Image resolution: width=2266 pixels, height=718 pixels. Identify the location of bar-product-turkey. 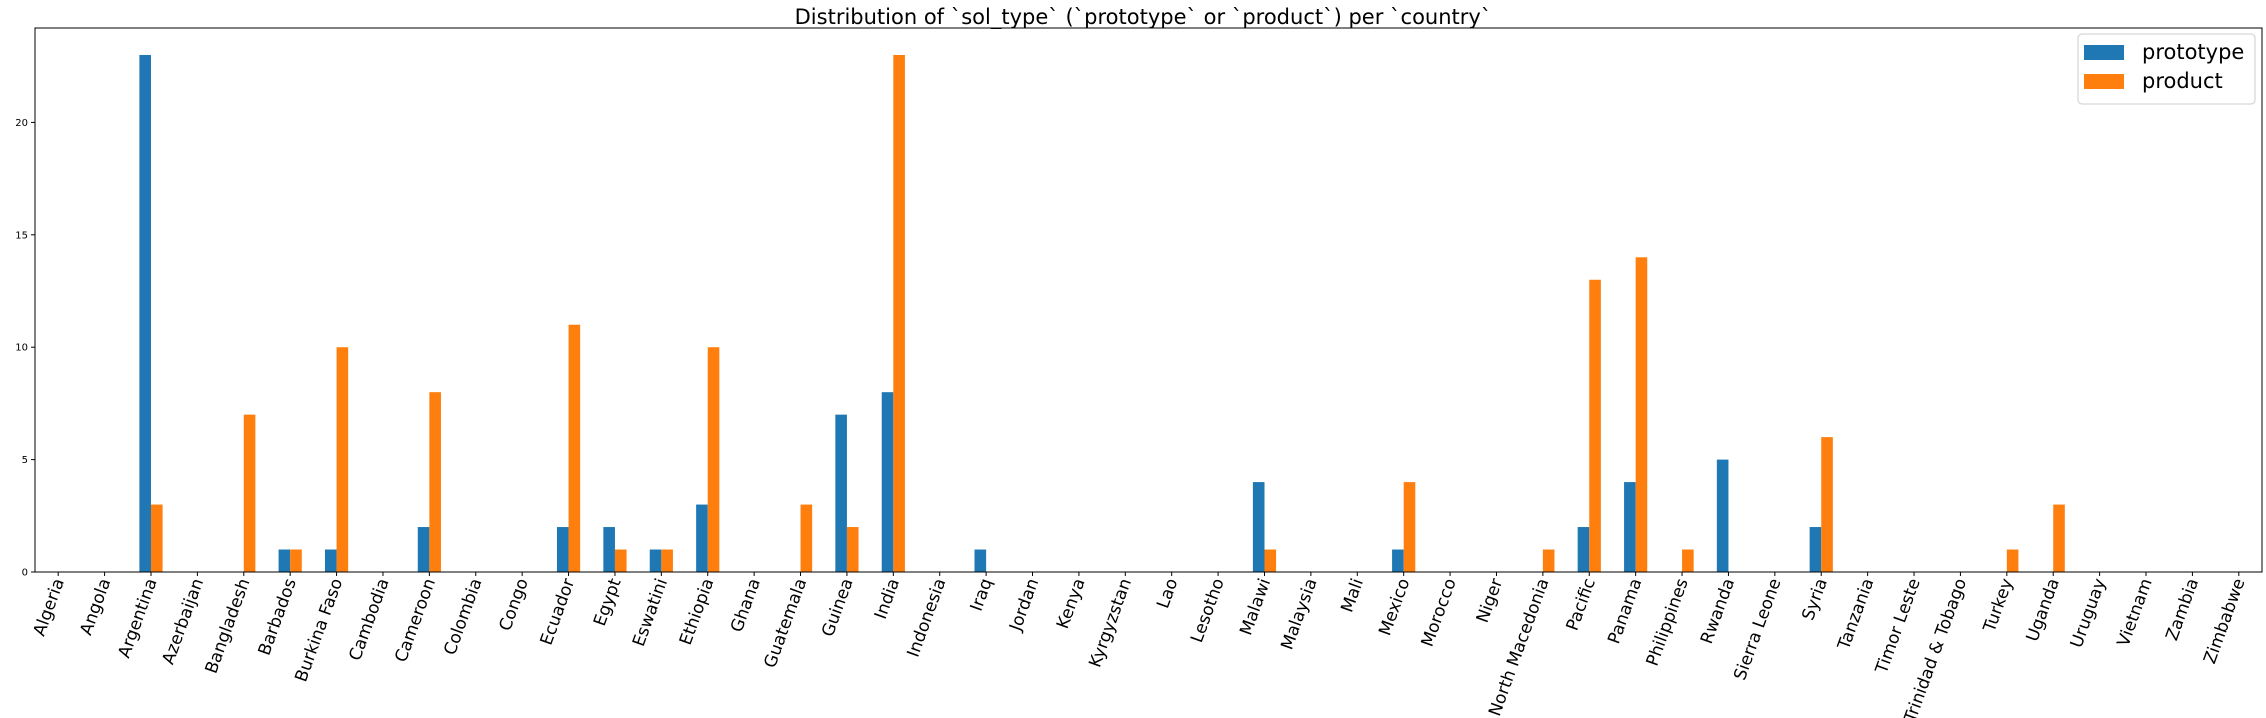
(2012, 560).